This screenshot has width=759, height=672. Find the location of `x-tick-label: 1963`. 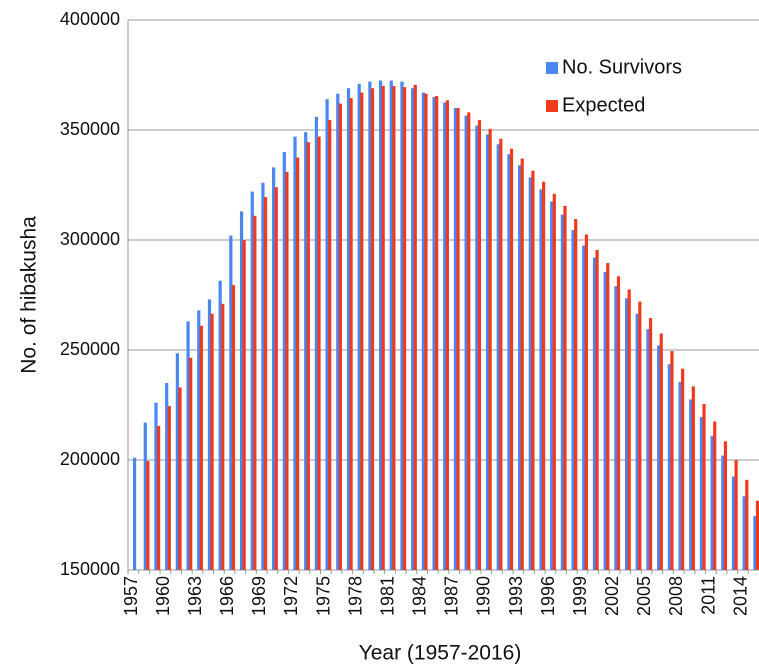

x-tick-label: 1963 is located at coordinates (195, 596).